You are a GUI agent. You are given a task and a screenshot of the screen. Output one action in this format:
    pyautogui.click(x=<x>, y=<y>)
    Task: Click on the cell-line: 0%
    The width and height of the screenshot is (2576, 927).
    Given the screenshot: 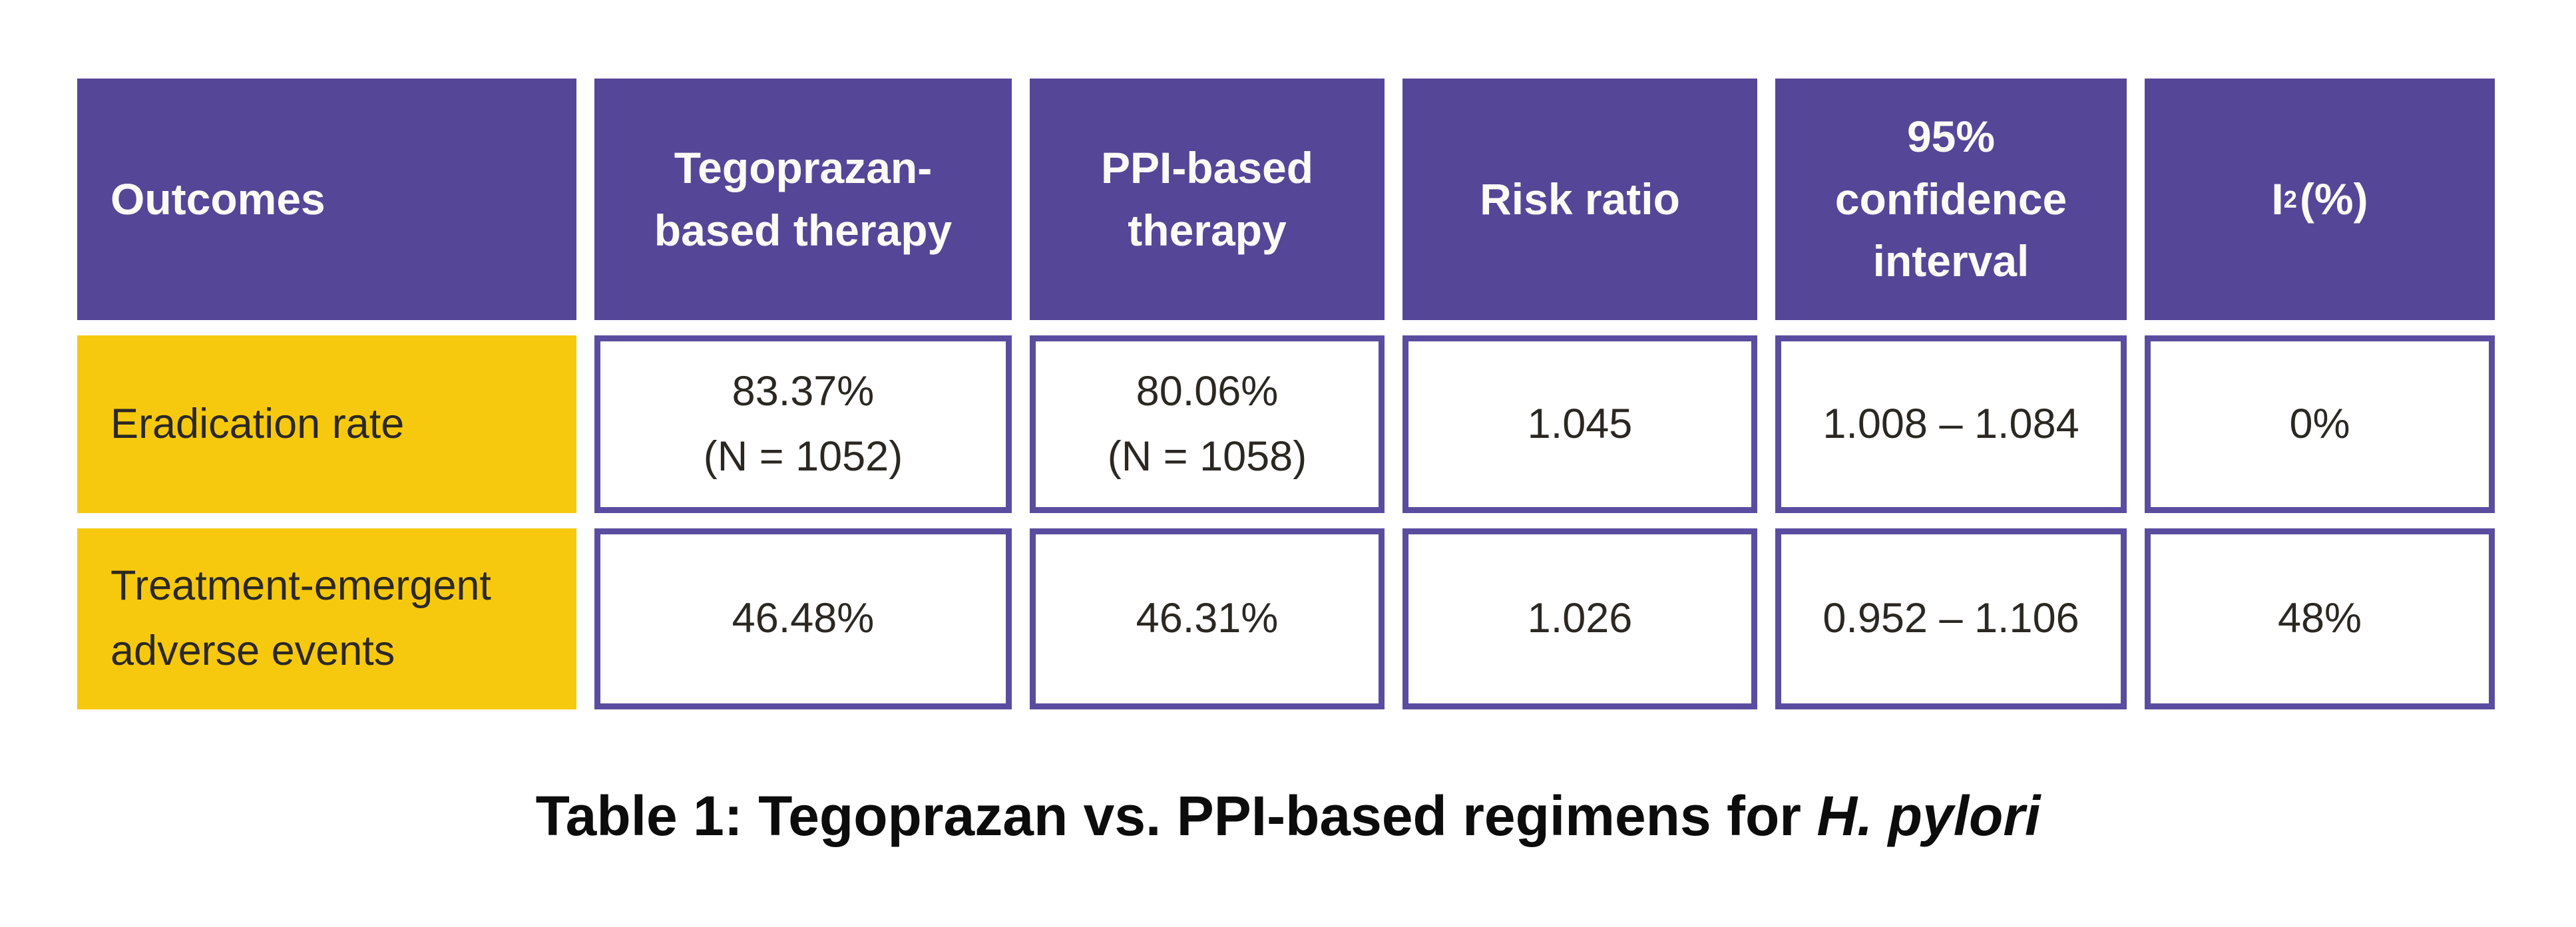 What is the action you would take?
    pyautogui.click(x=2319, y=423)
    